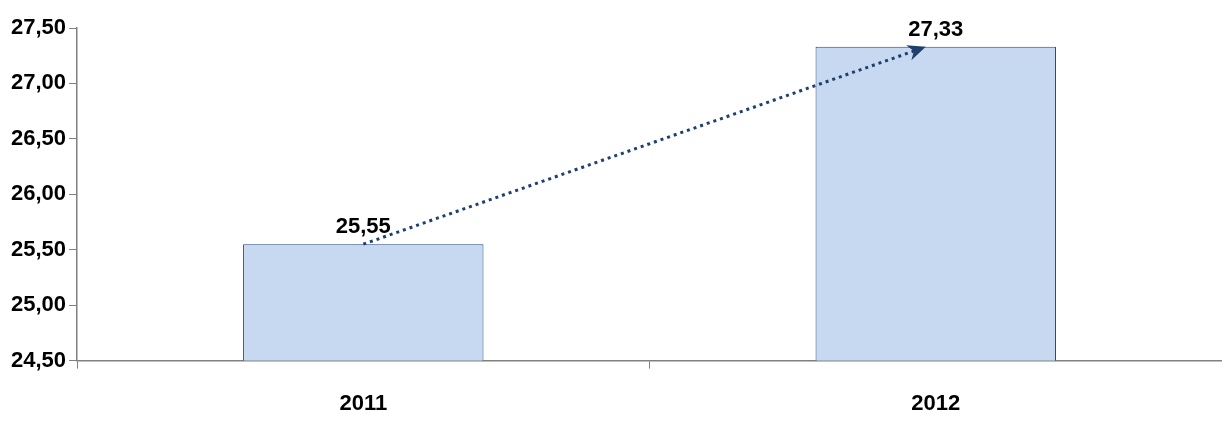 This screenshot has width=1230, height=447. I want to click on y-tick-label: 24,50, so click(38, 359).